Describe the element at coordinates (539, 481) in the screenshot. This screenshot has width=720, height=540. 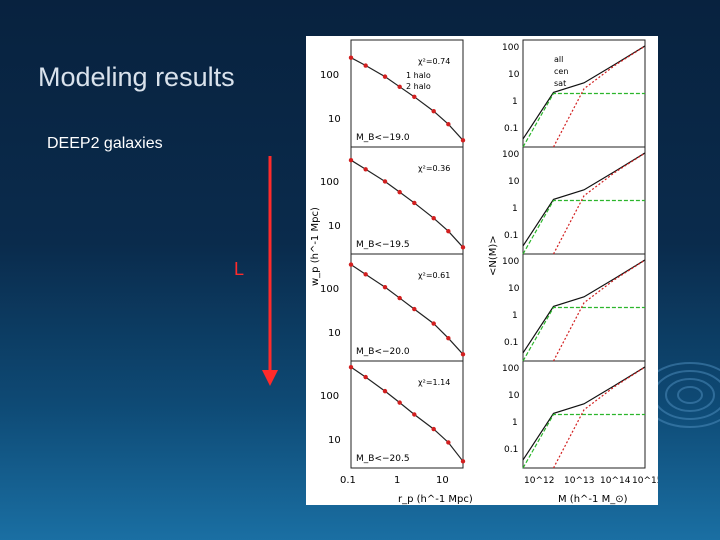
I see `right-xtick-0: 10^12` at that location.